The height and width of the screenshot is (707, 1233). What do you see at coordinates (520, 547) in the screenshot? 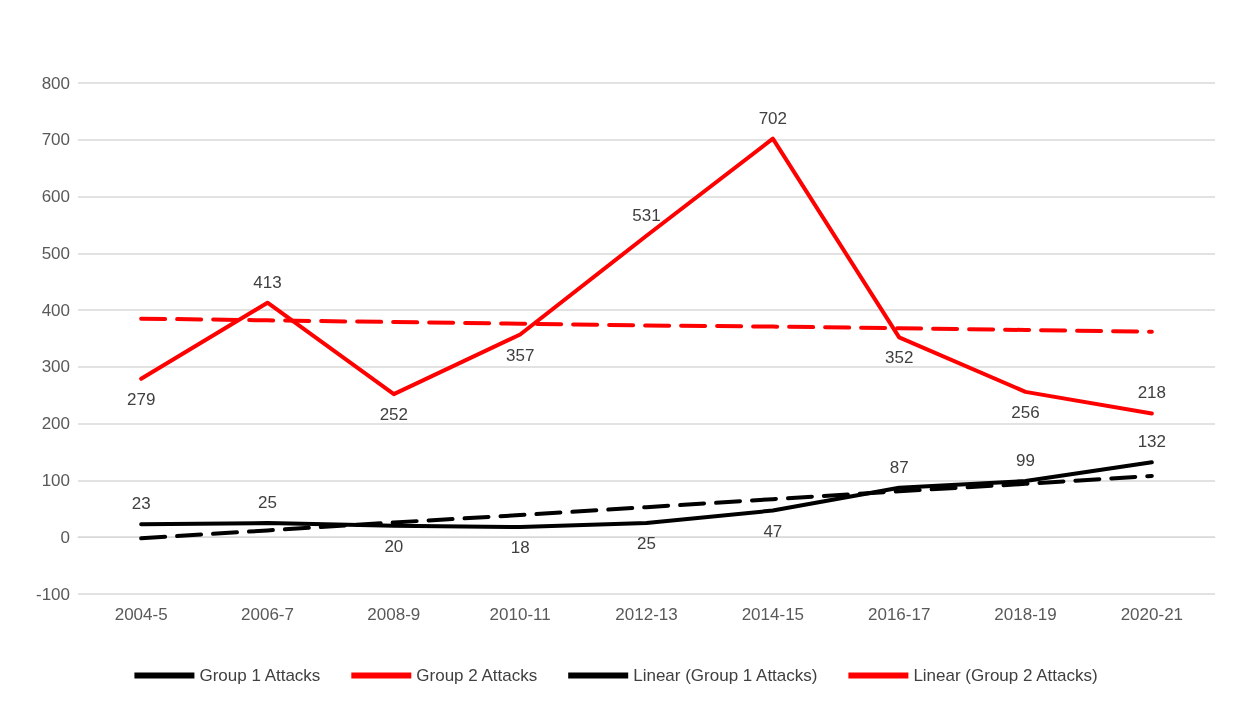
I see `data-label: 18` at bounding box center [520, 547].